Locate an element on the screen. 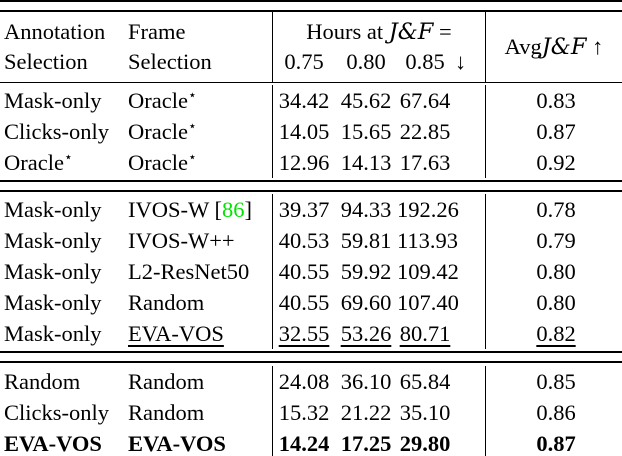  hours-075: 39.37 is located at coordinates (304, 209).